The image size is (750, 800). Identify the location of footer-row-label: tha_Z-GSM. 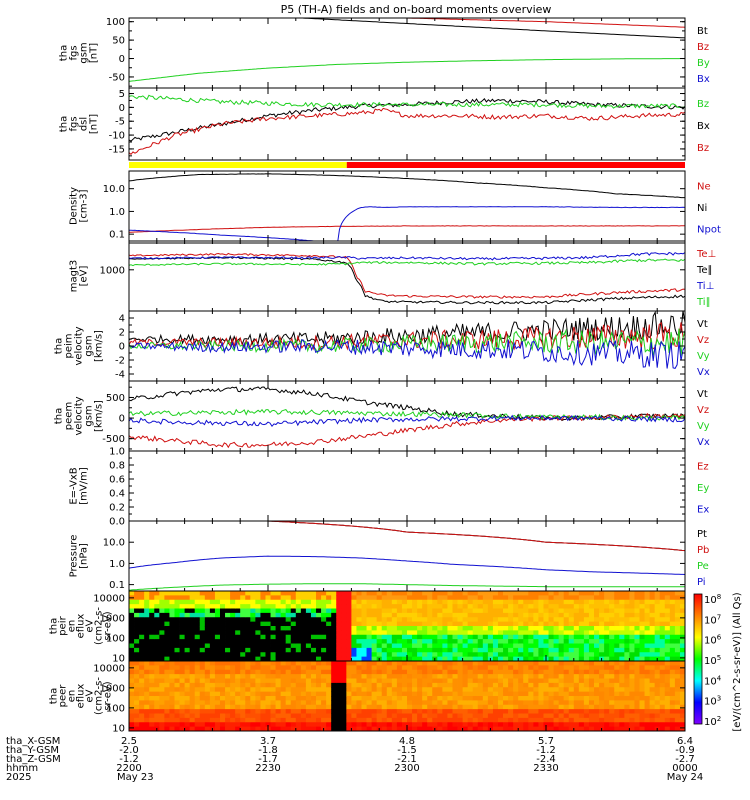
(33, 759).